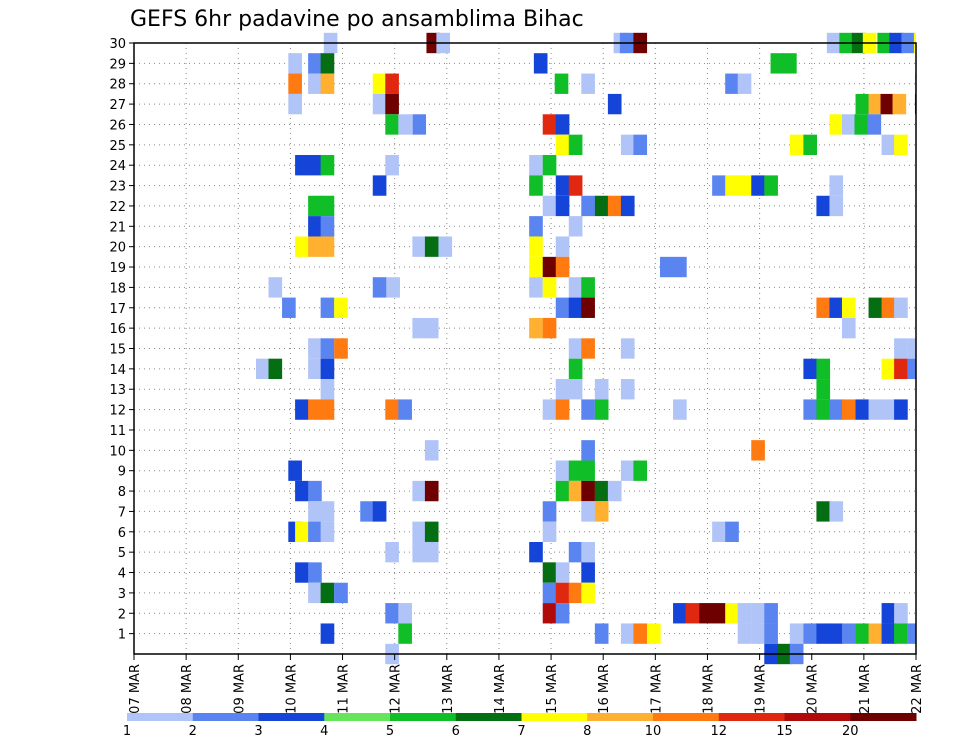 The image size is (960, 742). What do you see at coordinates (117, 64) in the screenshot?
I see `y-tick-label: 29` at bounding box center [117, 64].